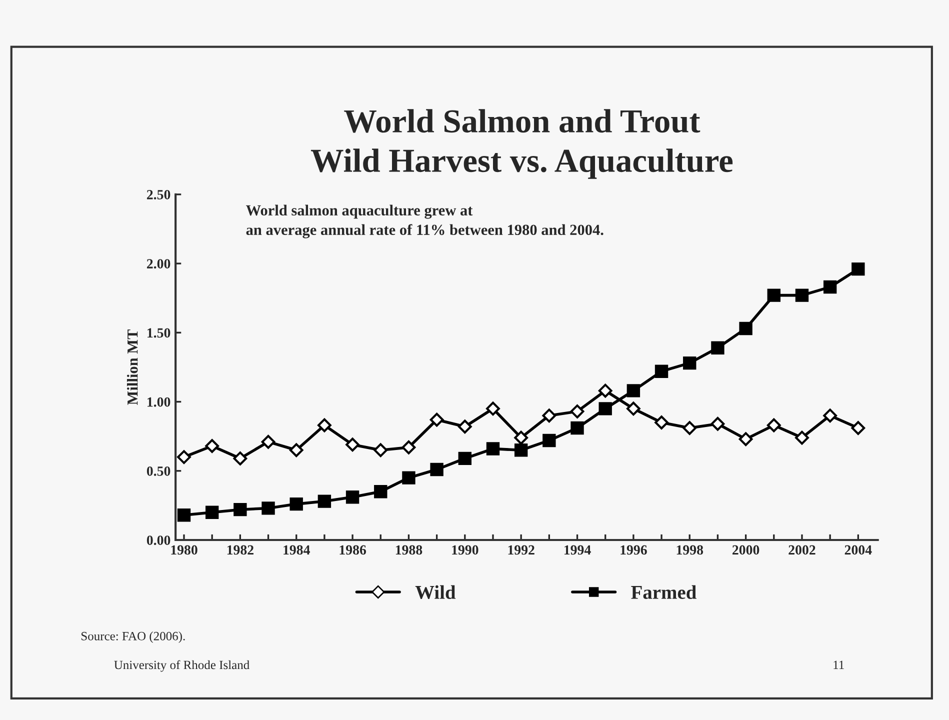 This screenshot has width=949, height=720. Describe the element at coordinates (158, 195) in the screenshot. I see `y-tick-label: 2.50` at that location.